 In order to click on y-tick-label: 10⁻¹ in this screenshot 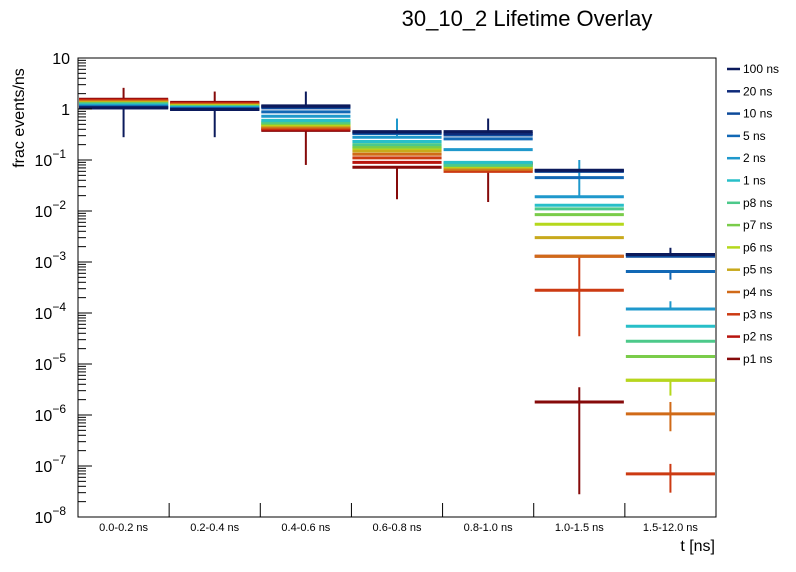, I will do `click(51, 158)`.